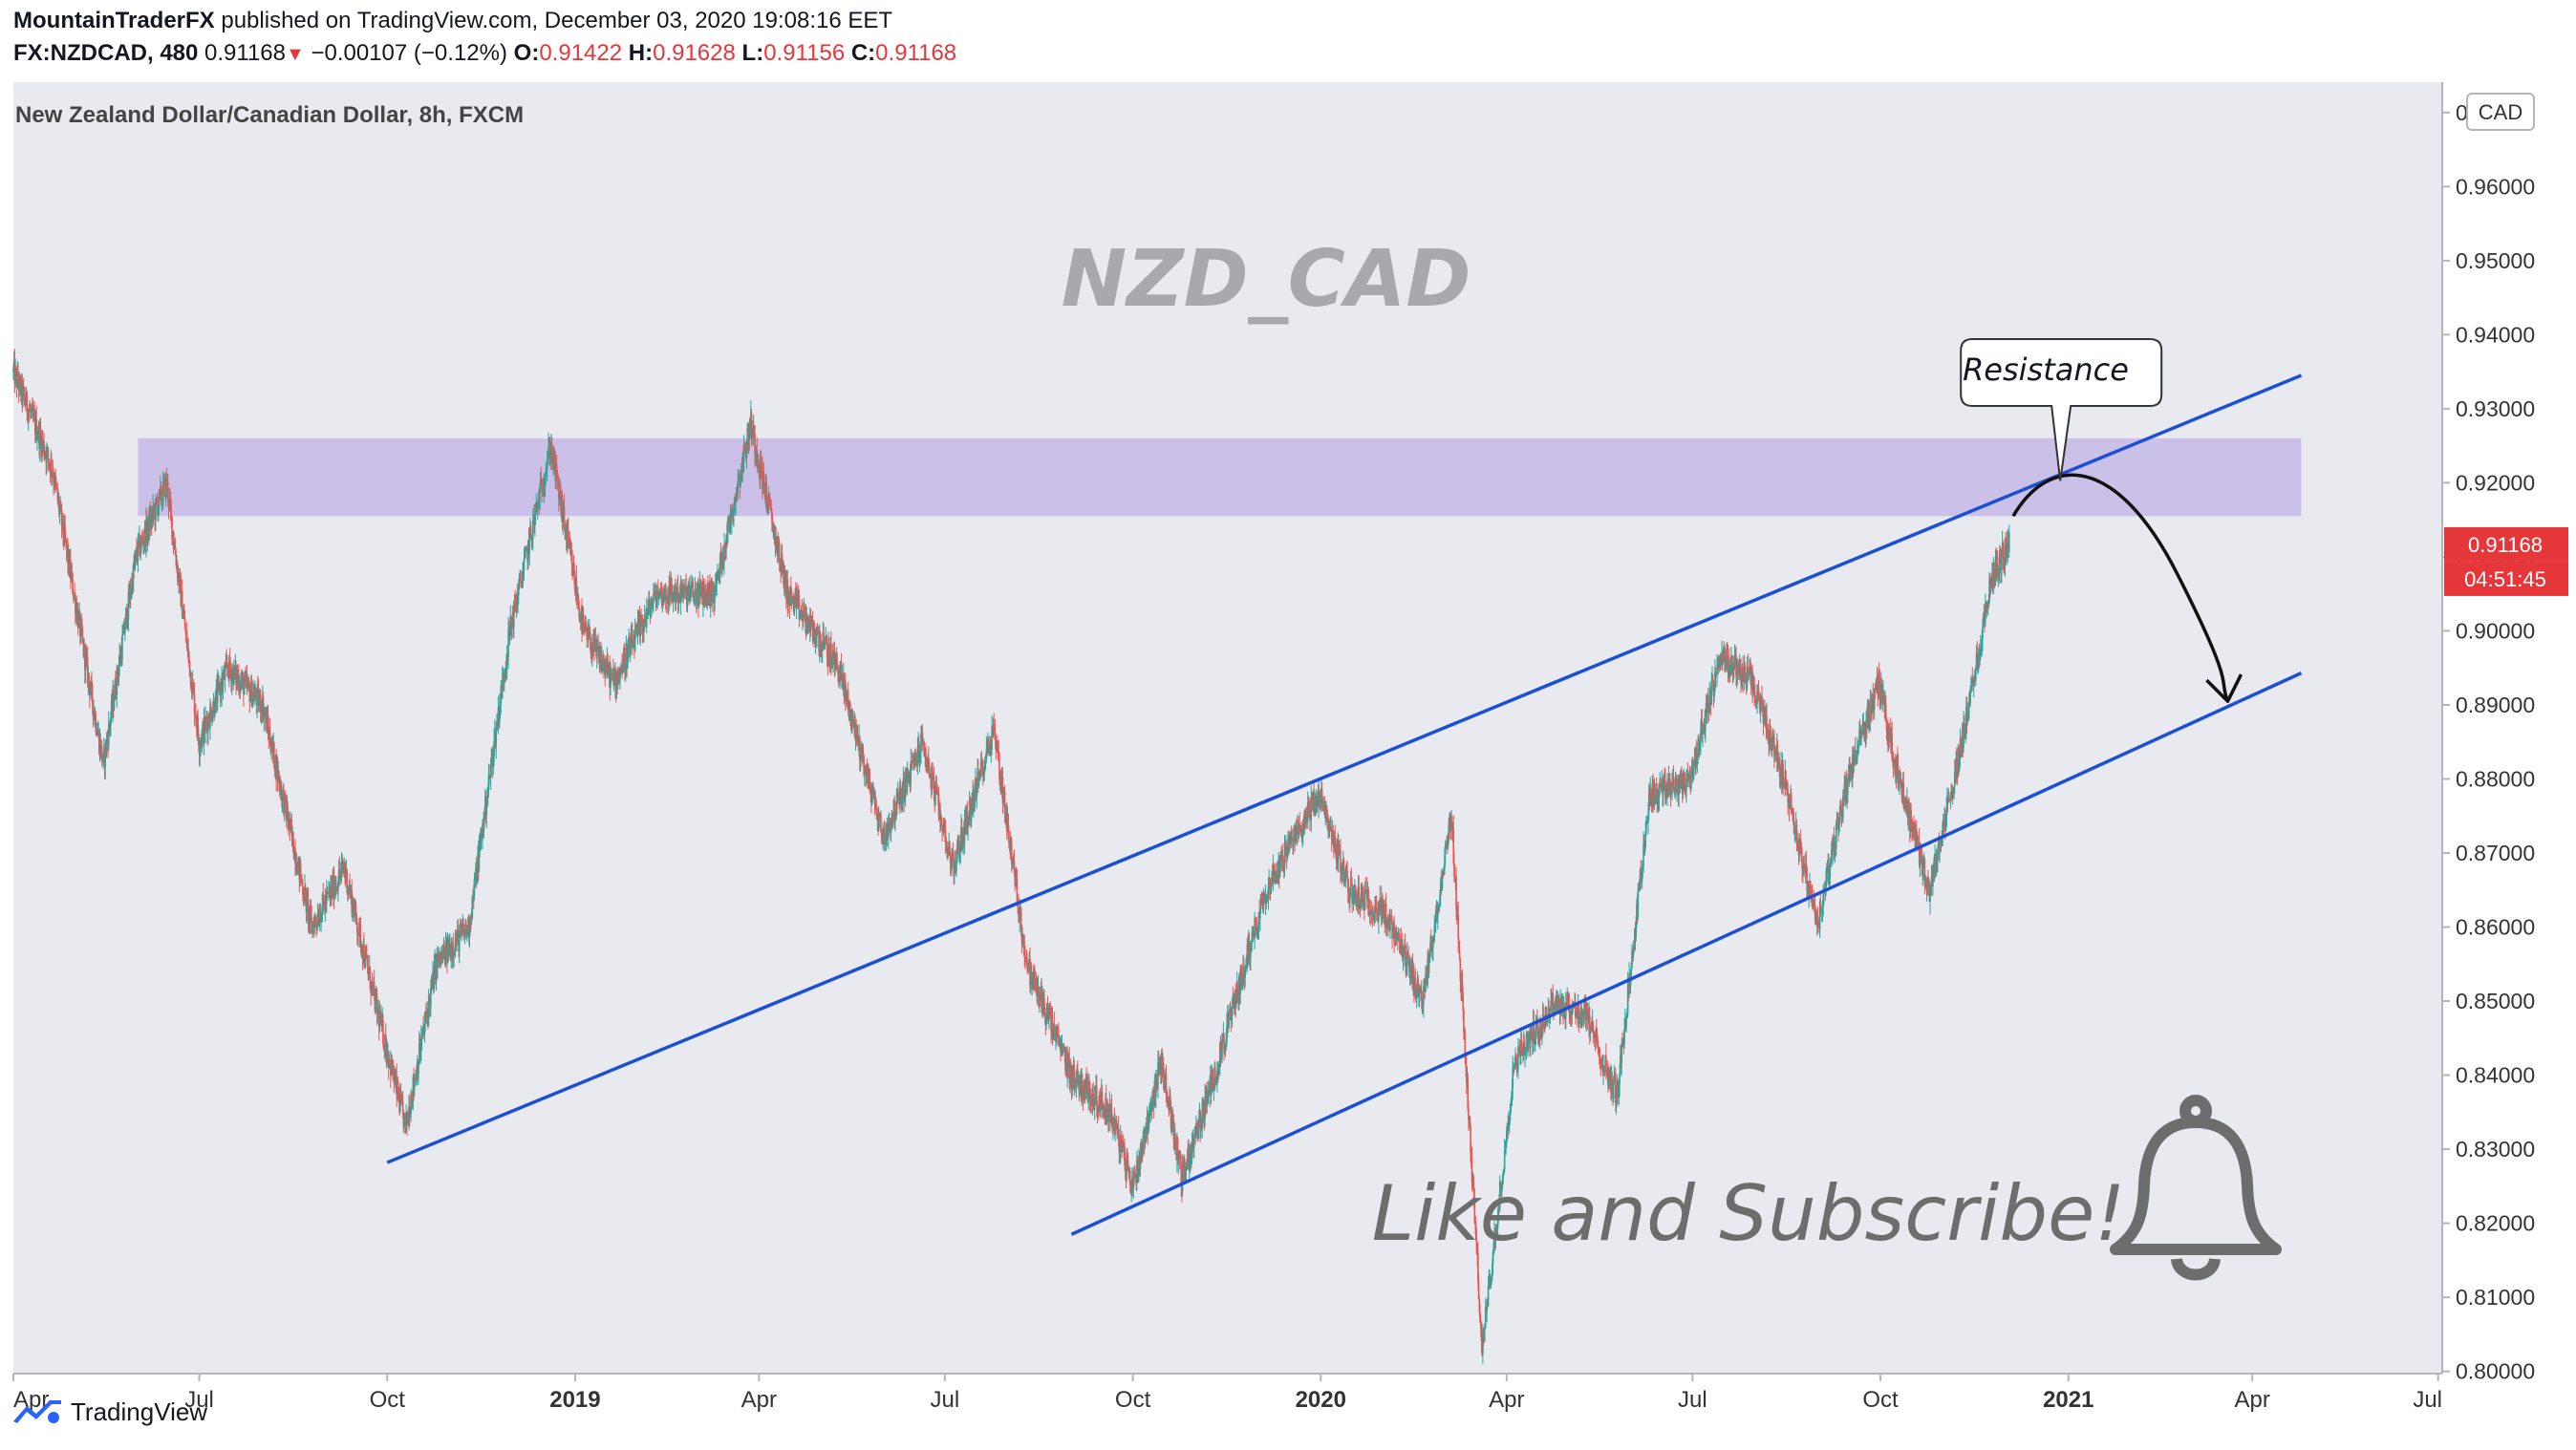 This screenshot has height=1450, width=2576. What do you see at coordinates (694, 53) in the screenshot?
I see `high-value: 0.91628` at bounding box center [694, 53].